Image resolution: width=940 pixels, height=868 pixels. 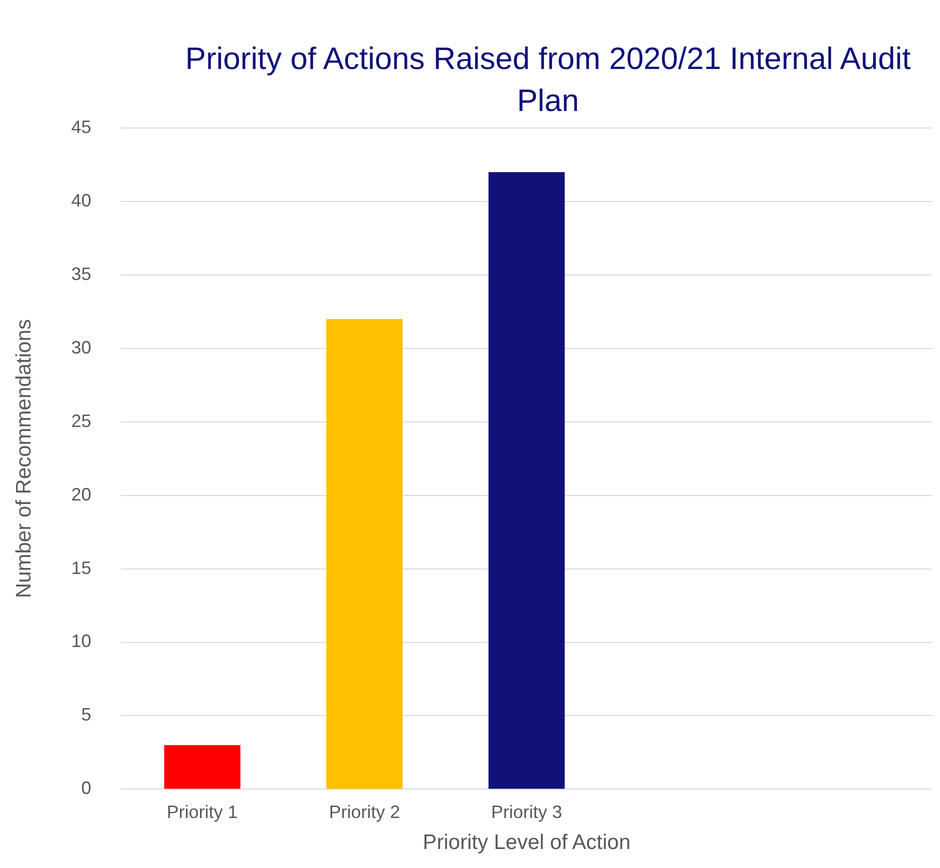 I want to click on y-tick-label: 30, so click(x=81, y=347).